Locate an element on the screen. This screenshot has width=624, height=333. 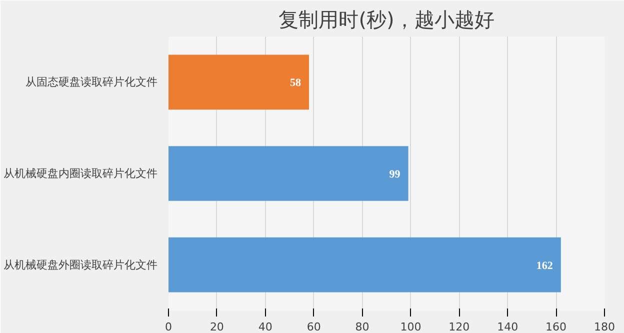
y-tick-label: 从固态硬盘读取碎片化文件 is located at coordinates (92, 82).